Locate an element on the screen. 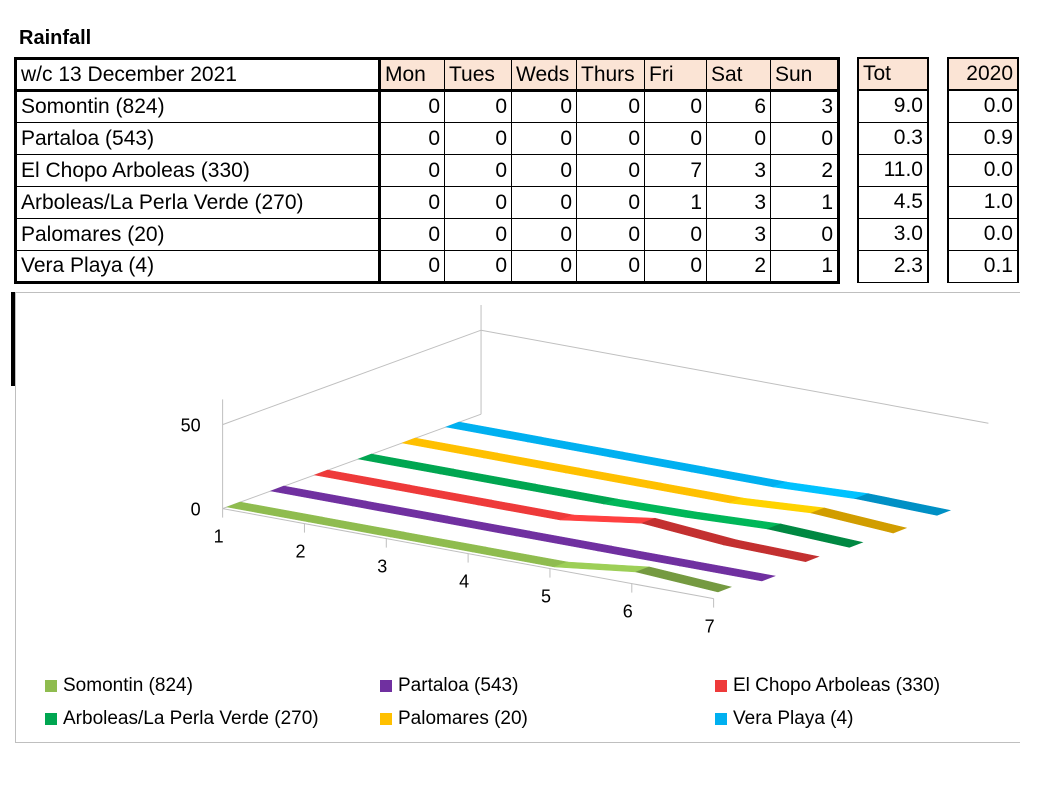  site-name-cell: Palomares (20) is located at coordinates (197, 234).